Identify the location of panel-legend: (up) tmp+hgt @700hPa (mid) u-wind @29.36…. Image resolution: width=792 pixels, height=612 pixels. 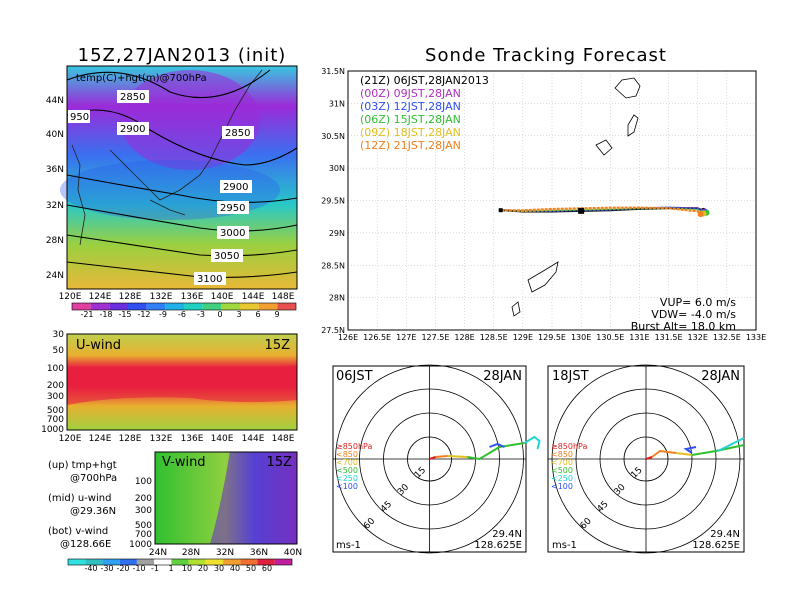
(82, 505).